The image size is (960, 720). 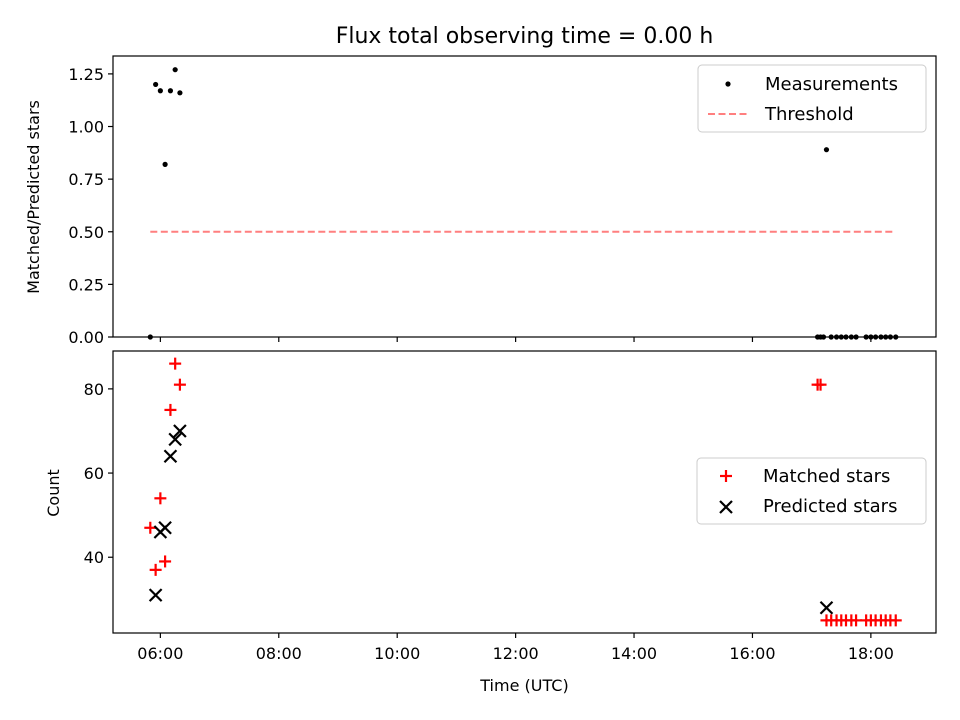 I want to click on top-y-tick-label: 0.75, so click(x=86, y=179).